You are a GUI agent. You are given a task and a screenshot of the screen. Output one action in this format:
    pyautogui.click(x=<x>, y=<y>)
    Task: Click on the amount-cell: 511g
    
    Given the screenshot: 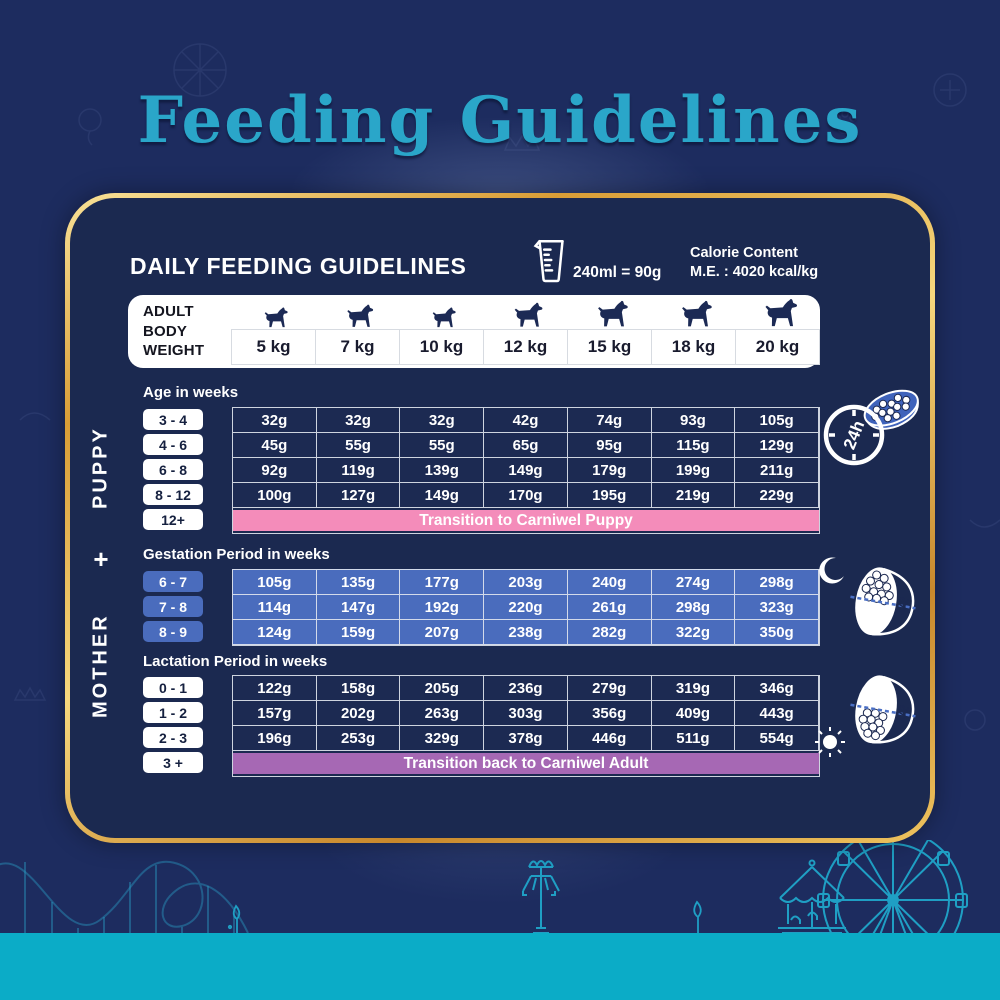 What is the action you would take?
    pyautogui.click(x=693, y=738)
    